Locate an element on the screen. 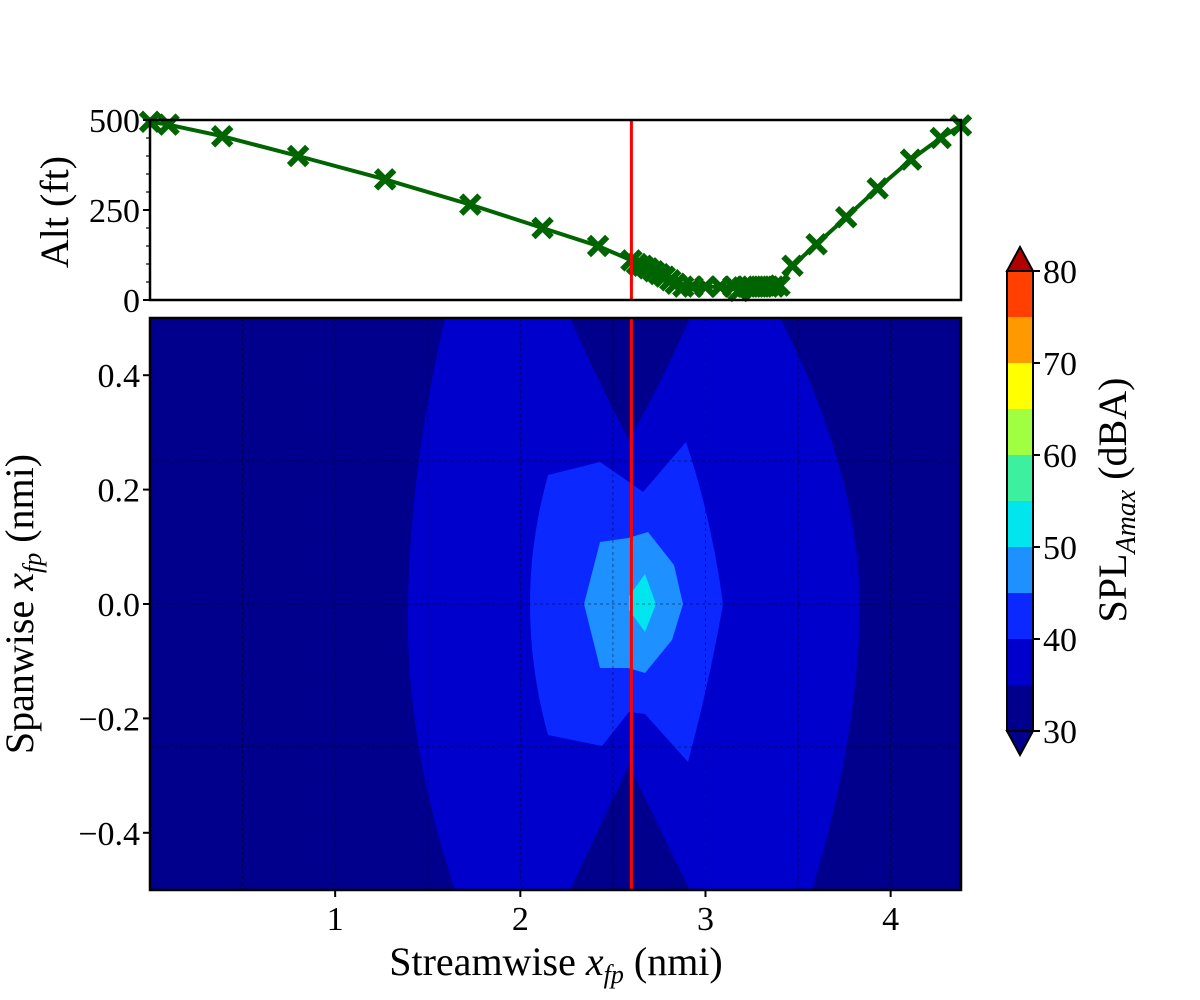 This screenshot has height=1000, width=1200. contour-x-tick-label: 4 is located at coordinates (890, 919).